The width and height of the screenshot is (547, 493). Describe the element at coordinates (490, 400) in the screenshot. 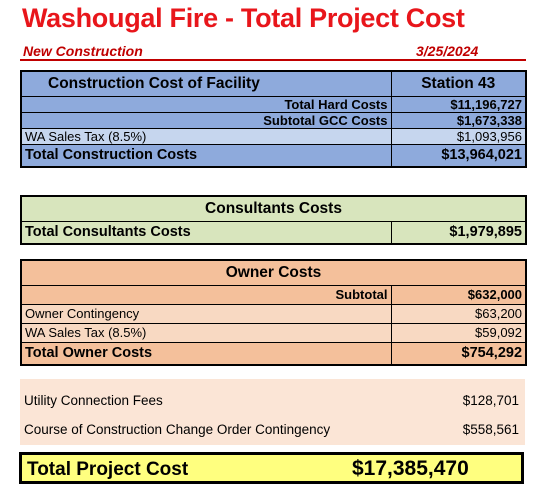

I see `utility-fees-value: $128,701` at that location.